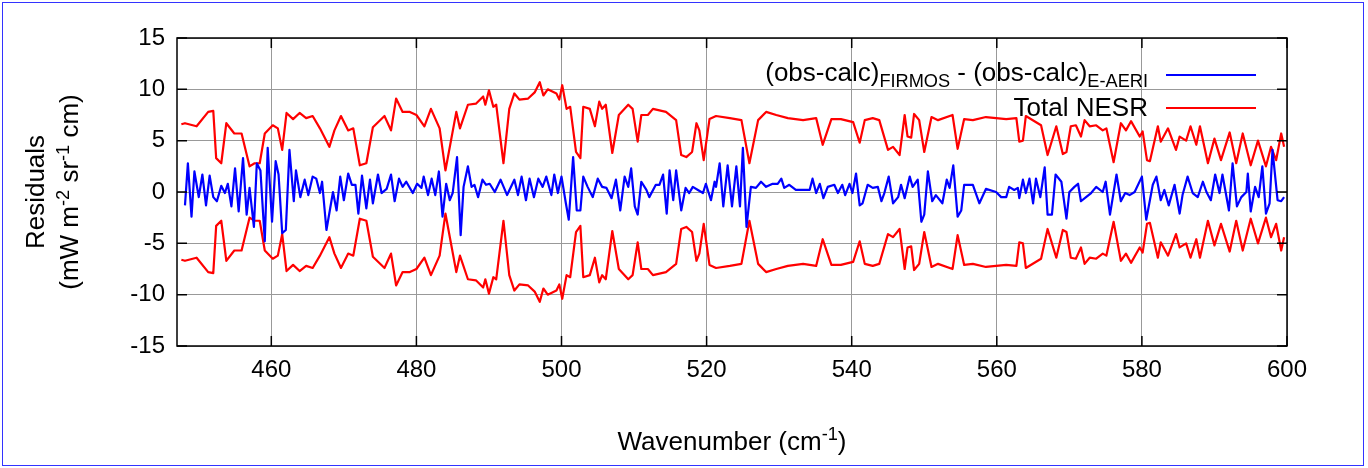 The width and height of the screenshot is (1368, 468). Describe the element at coordinates (956, 74) in the screenshot. I see `legend-label: (obs-calc)$_{FIRMOS}$ - (obs-calc)$_{E-AERI}$` at that location.